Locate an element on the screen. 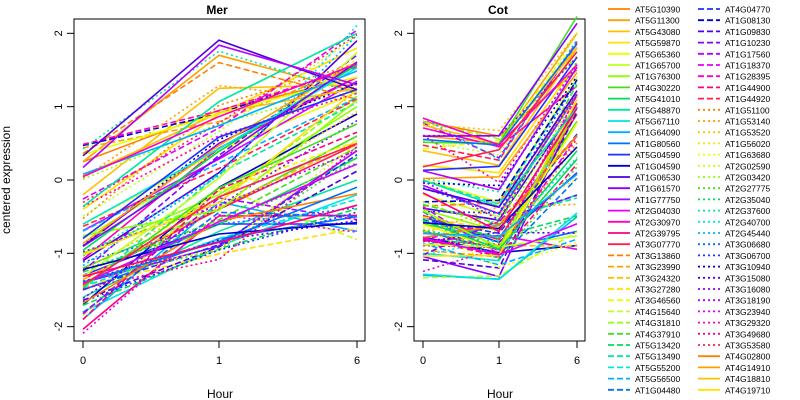 The image size is (800, 400). mer-y-axis: -2 -1 0 1 2 is located at coordinates (64, 181).